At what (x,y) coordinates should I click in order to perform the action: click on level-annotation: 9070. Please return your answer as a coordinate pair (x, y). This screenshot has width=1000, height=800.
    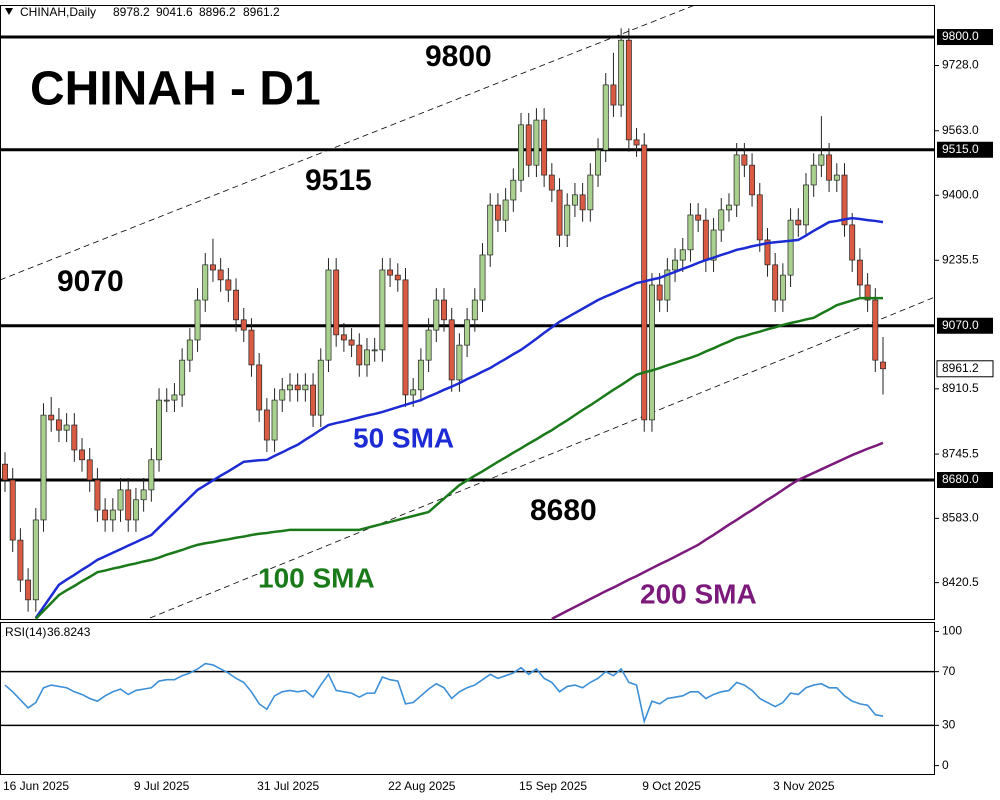
    Looking at the image, I should click on (90, 281).